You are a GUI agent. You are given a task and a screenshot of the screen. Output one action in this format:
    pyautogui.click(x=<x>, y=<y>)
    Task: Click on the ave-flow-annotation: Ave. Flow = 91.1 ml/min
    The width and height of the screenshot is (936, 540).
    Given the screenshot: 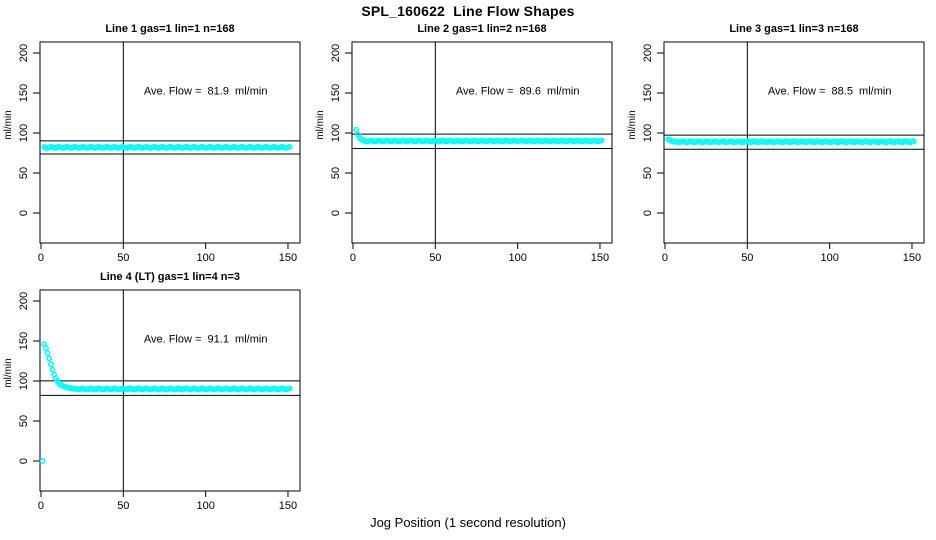 What is the action you would take?
    pyautogui.click(x=206, y=340)
    